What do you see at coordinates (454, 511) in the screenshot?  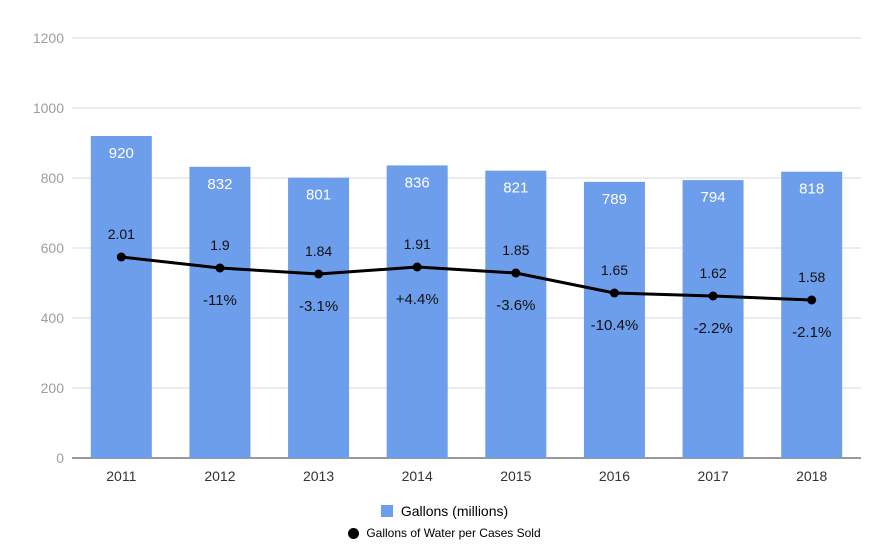 I see `legend-label-bars: Gallons (millions)` at bounding box center [454, 511].